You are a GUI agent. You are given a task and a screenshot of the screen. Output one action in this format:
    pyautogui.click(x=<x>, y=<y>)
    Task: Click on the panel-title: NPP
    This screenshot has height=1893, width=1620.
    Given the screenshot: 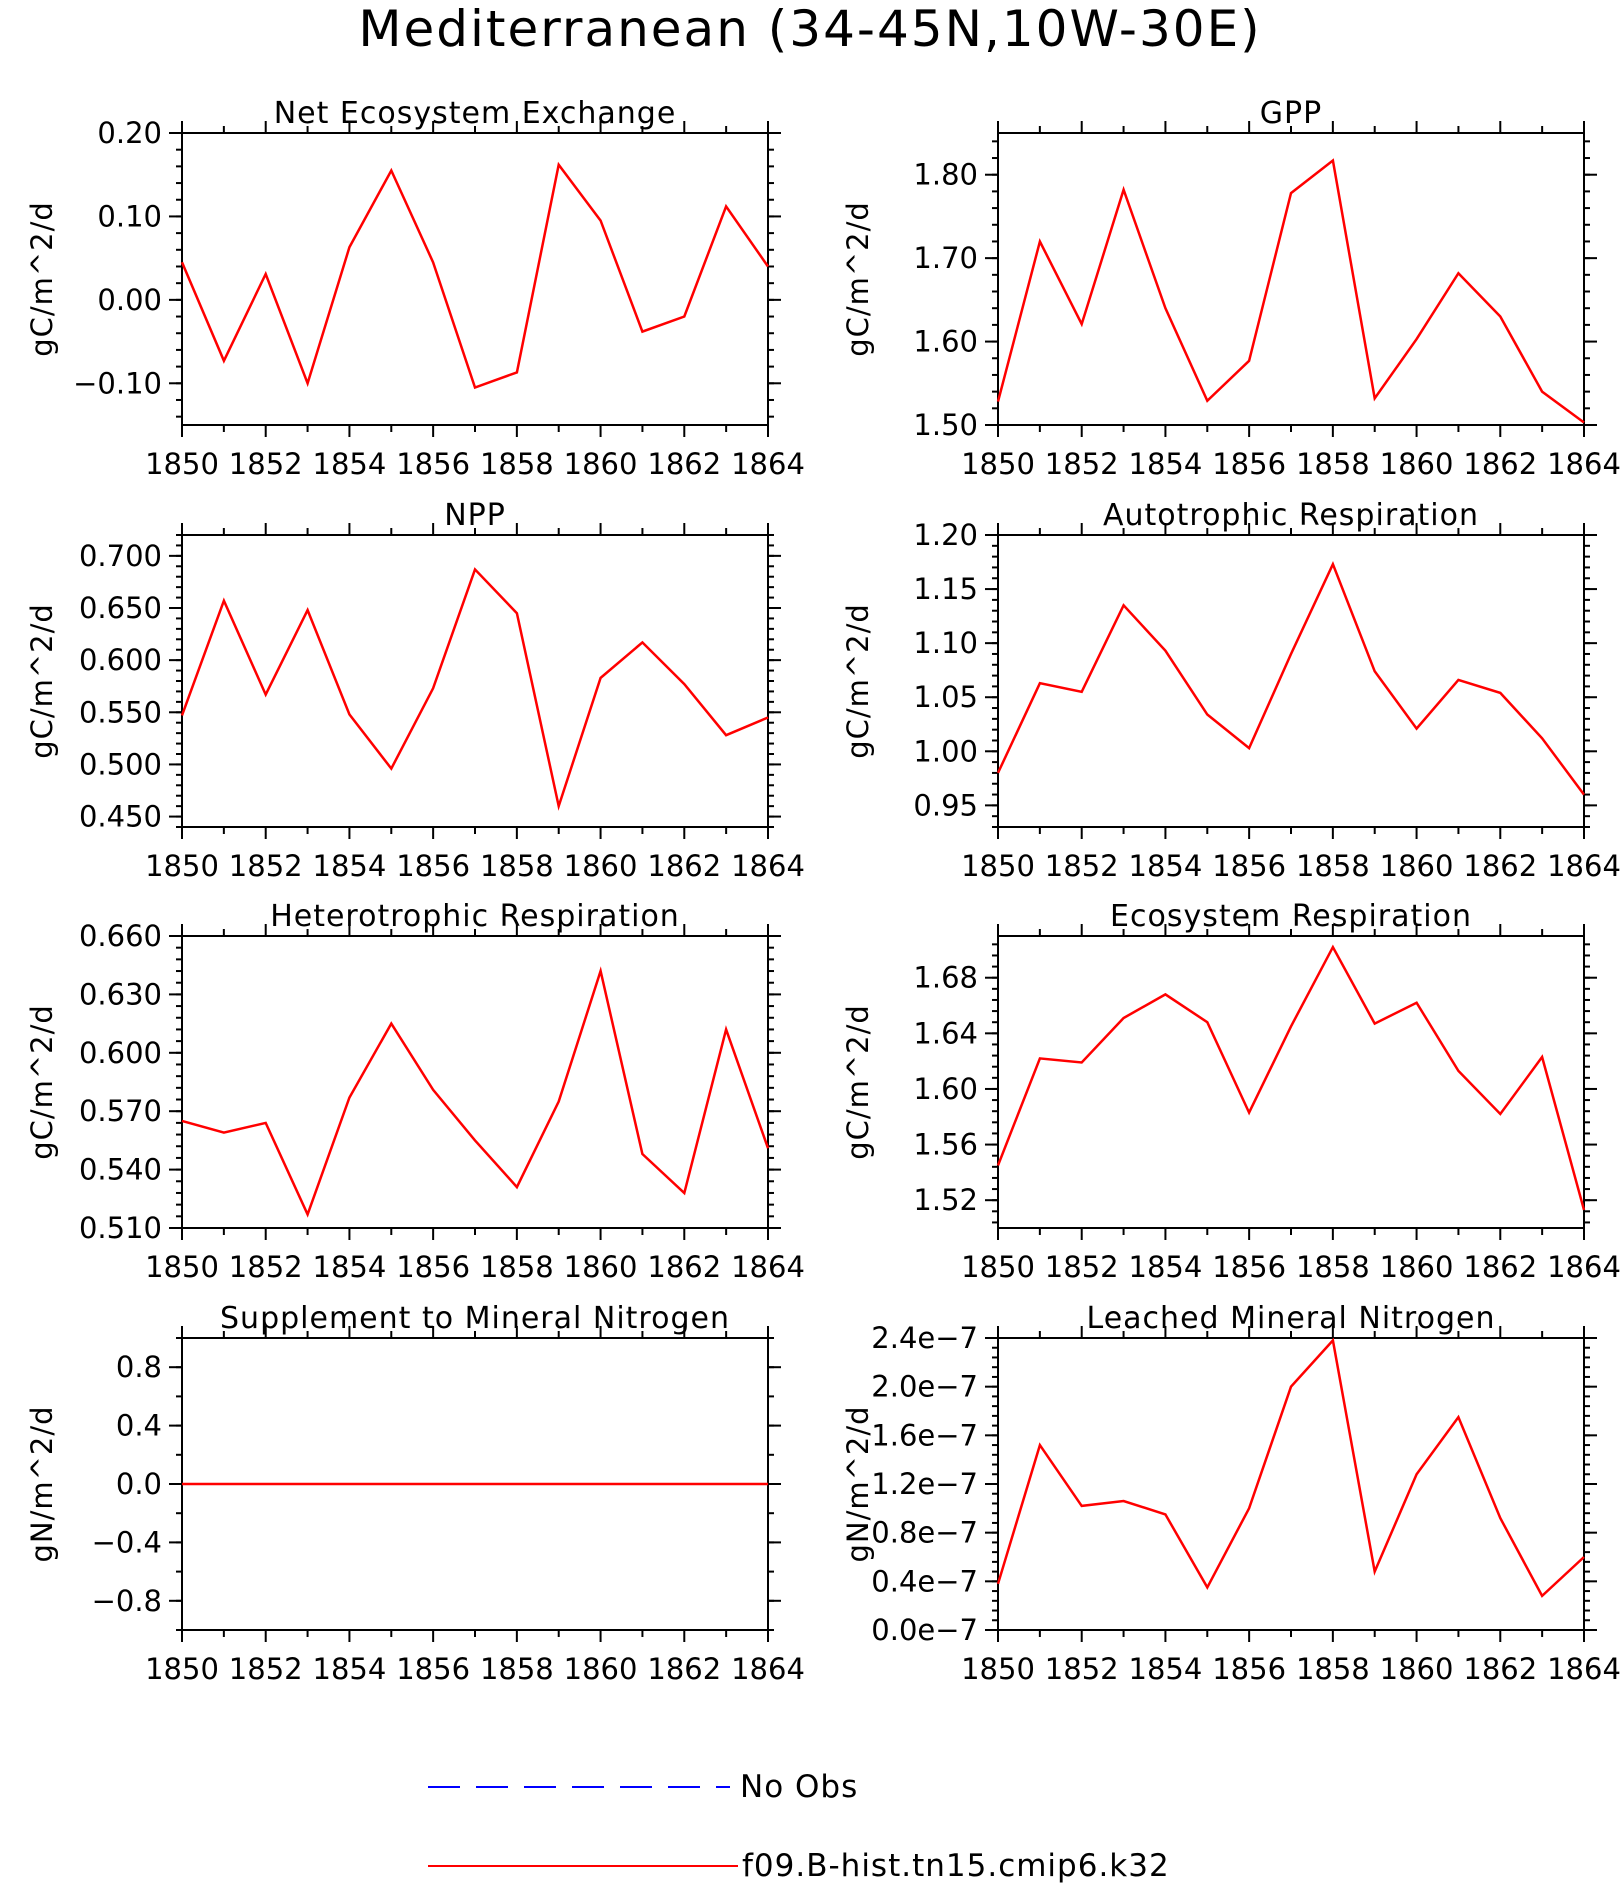 What is the action you would take?
    pyautogui.click(x=475, y=515)
    